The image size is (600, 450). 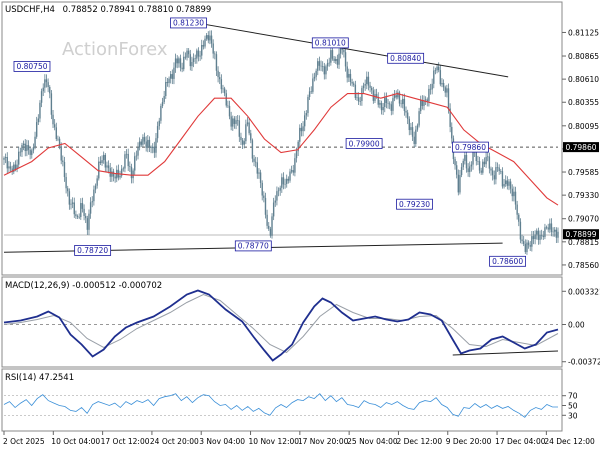 What do you see at coordinates (253, 246) in the screenshot?
I see `price-annotation: 0.78770` at bounding box center [253, 246].